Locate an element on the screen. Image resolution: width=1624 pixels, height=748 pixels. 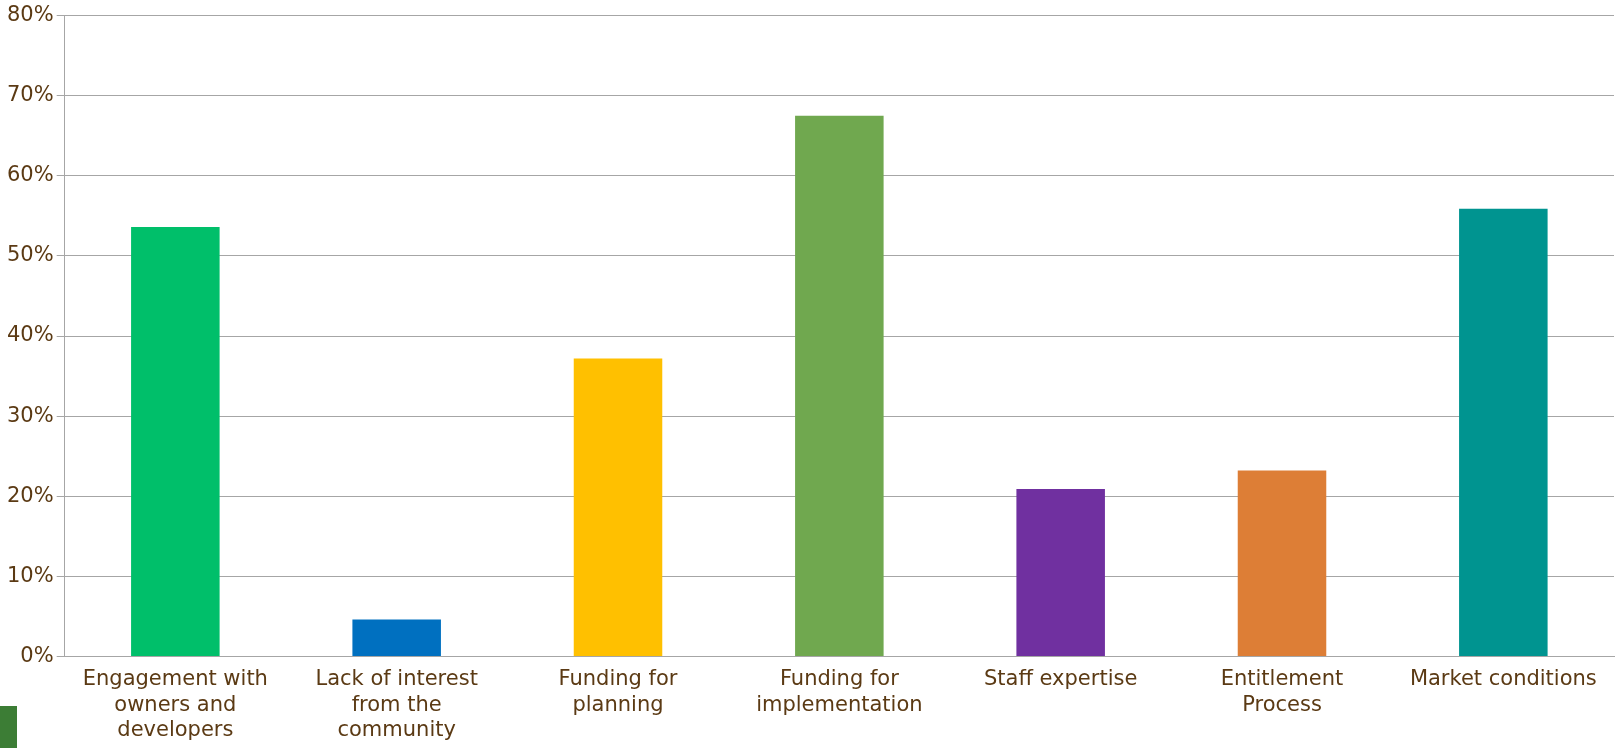
y-tick-label: 20% is located at coordinates (30, 494).